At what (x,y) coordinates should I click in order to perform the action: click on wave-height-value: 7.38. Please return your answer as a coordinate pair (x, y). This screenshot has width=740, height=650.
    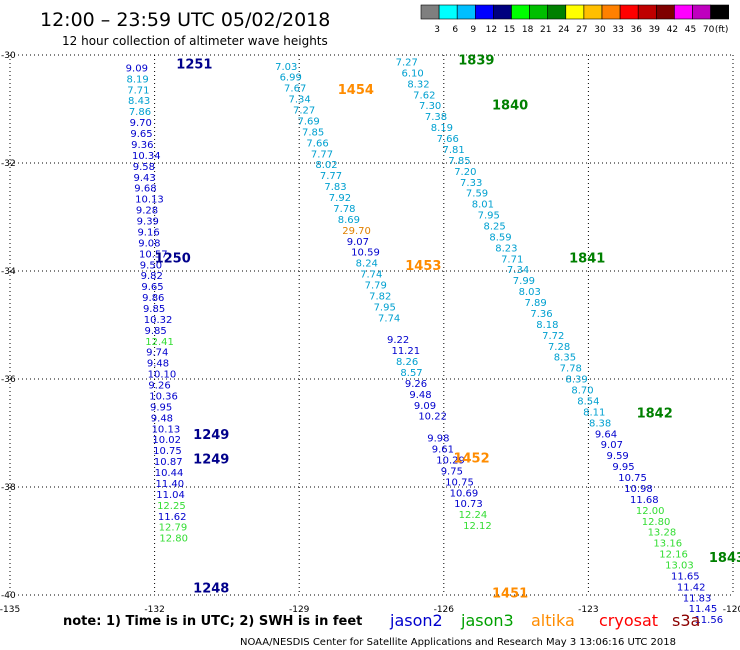
    Looking at the image, I should click on (436, 117).